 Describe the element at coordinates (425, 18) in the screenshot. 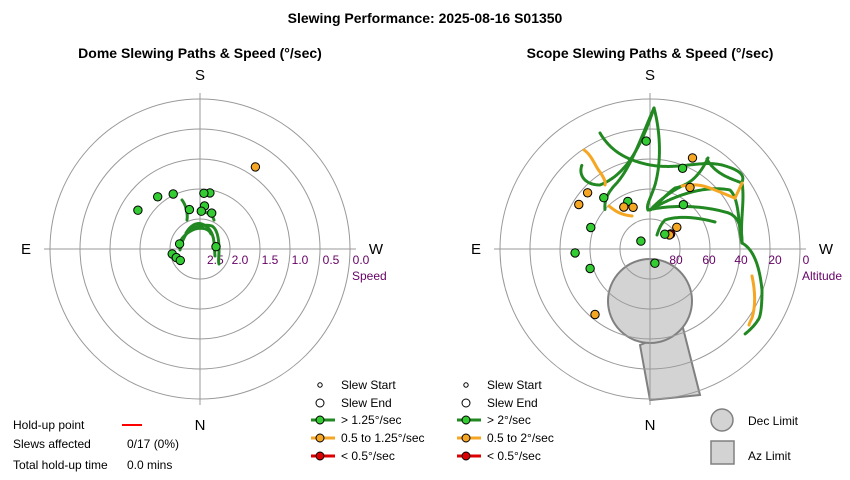

I see `main-title: Slewing Performance: 2025-08-16 S01350` at that location.